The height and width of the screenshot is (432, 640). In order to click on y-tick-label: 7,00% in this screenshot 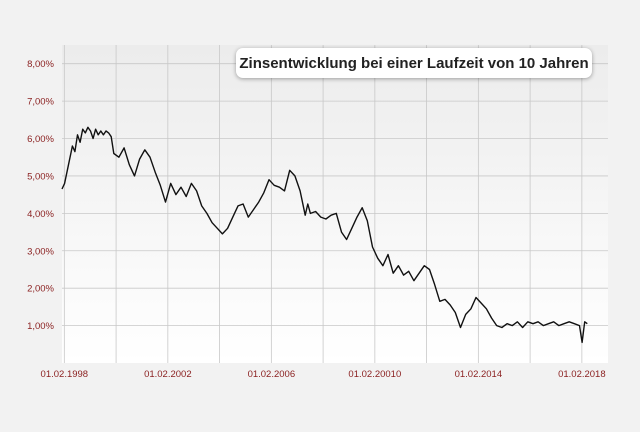, I will do `click(40, 102)`.